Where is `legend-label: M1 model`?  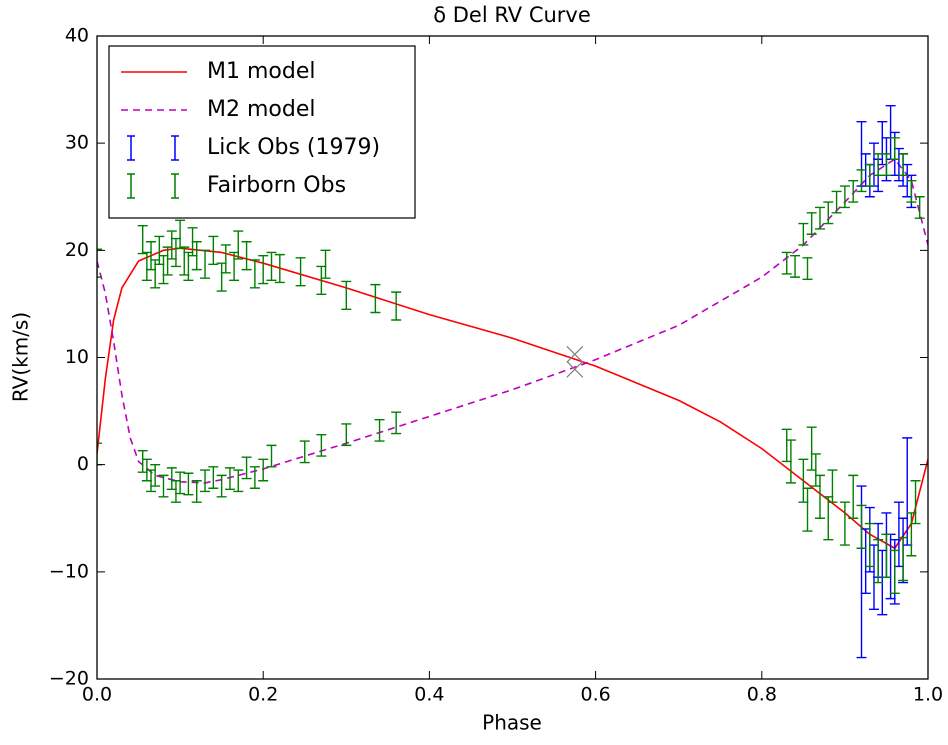 legend-label: M1 model is located at coordinates (261, 71).